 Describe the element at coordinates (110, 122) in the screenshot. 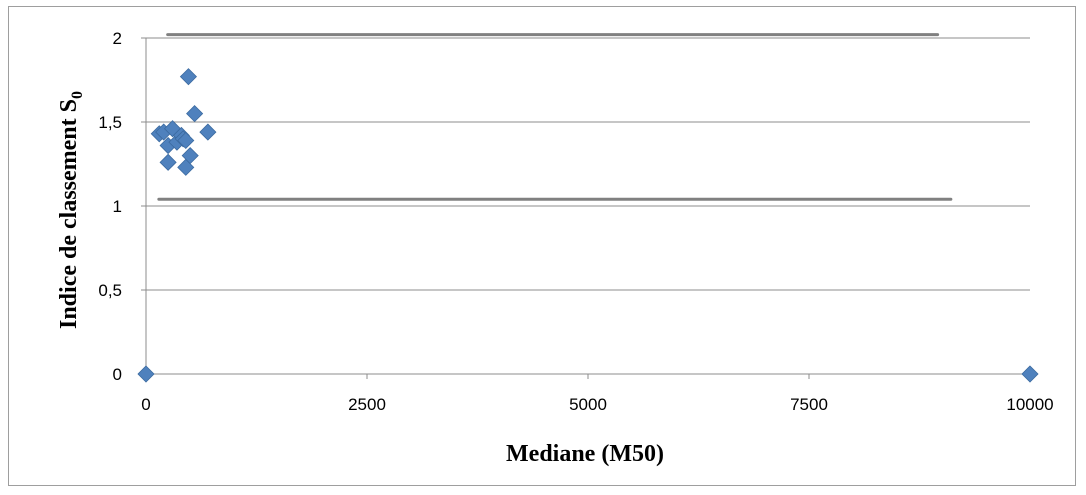

I see `y-tick-label: 1,5` at that location.